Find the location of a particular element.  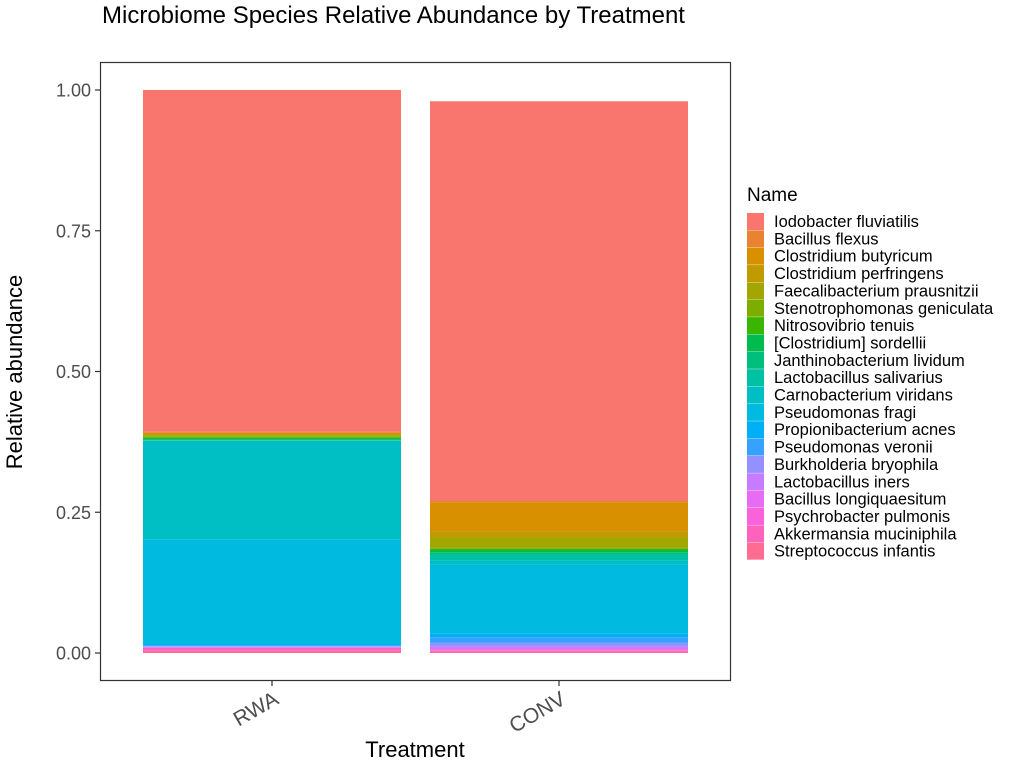

legend-label-18: Psychrobacter pulmonis is located at coordinates (862, 517).